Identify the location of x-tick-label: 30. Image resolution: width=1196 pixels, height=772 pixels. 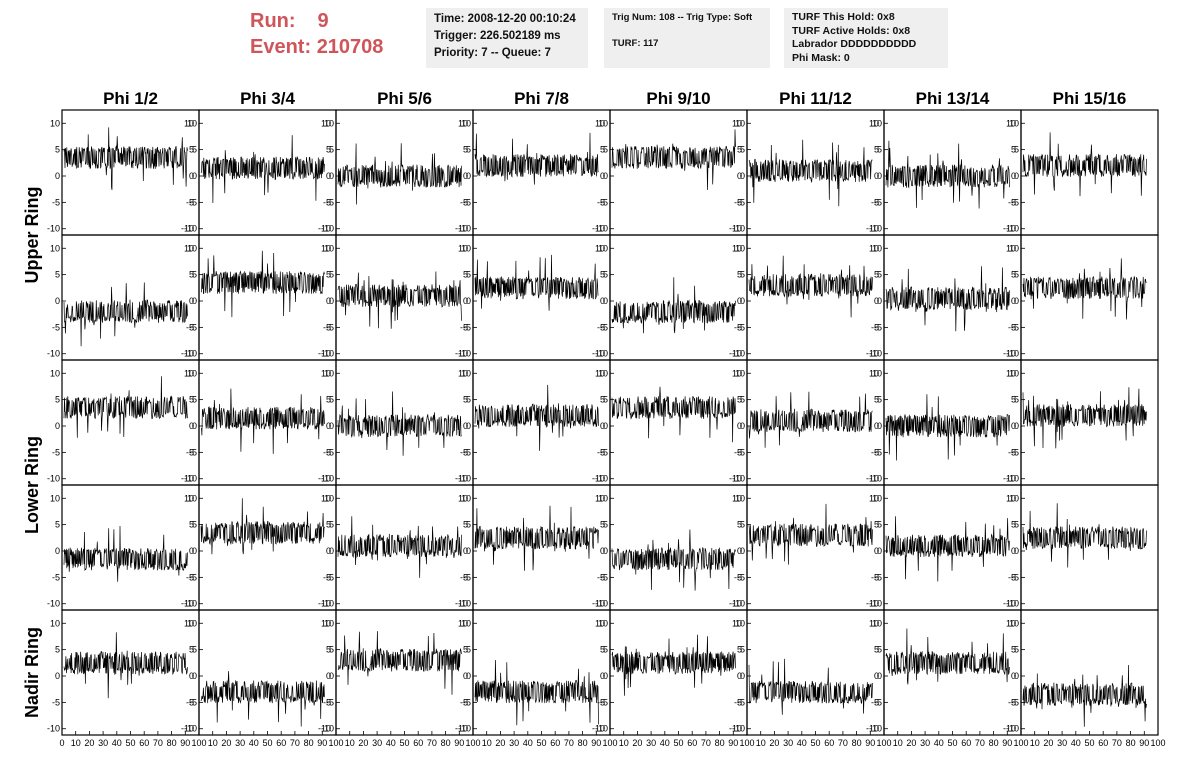
(1062, 743).